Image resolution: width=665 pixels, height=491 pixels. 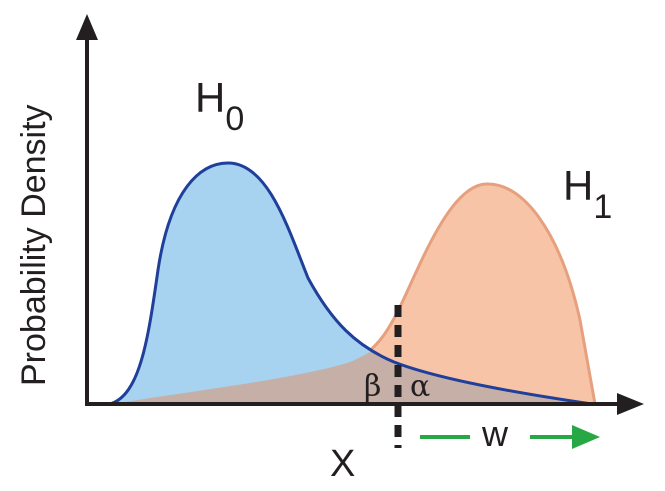 What do you see at coordinates (602, 207) in the screenshot?
I see `h1-subscript: 1` at bounding box center [602, 207].